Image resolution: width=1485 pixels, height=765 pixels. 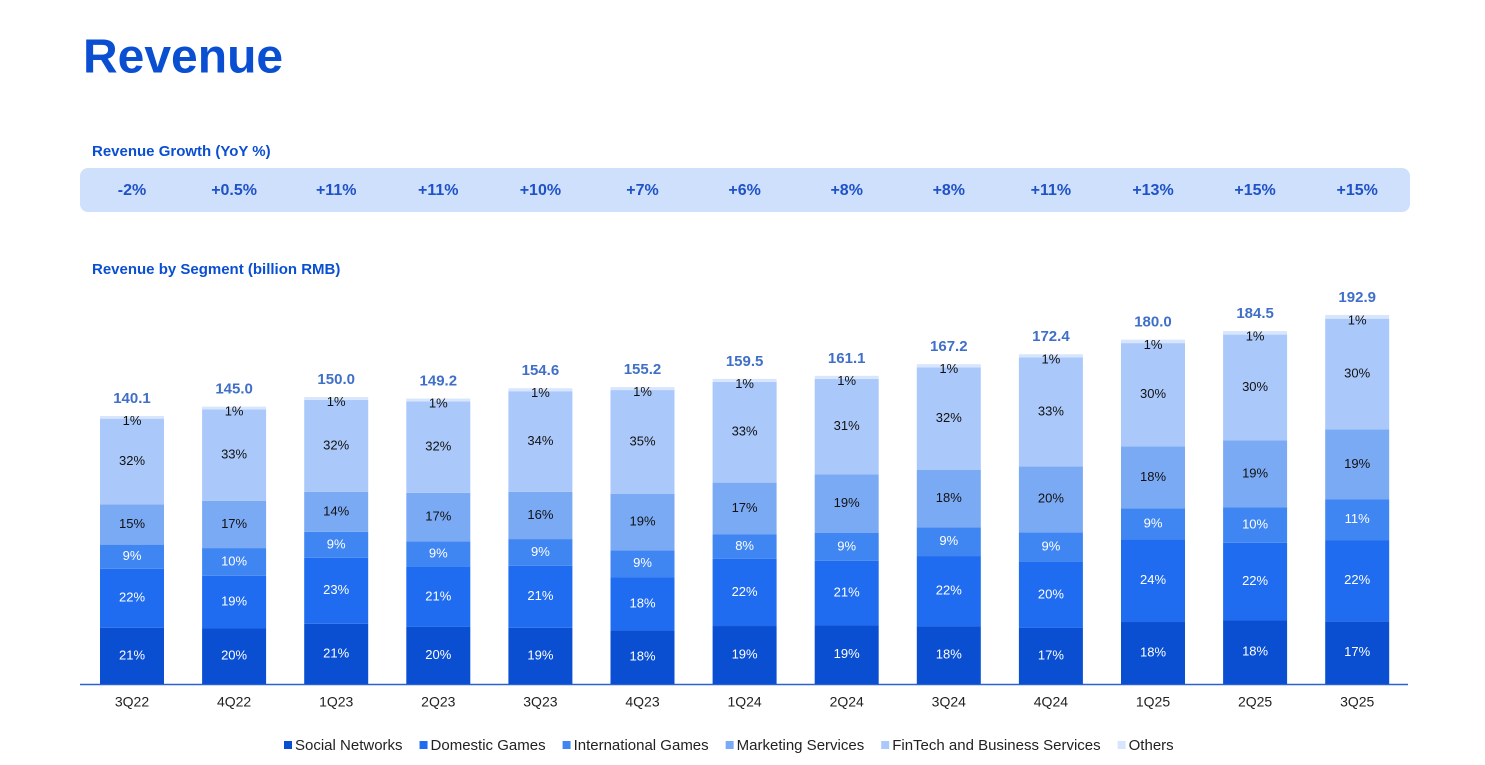 I want to click on x-tick-label: 3Q23, so click(x=540, y=702).